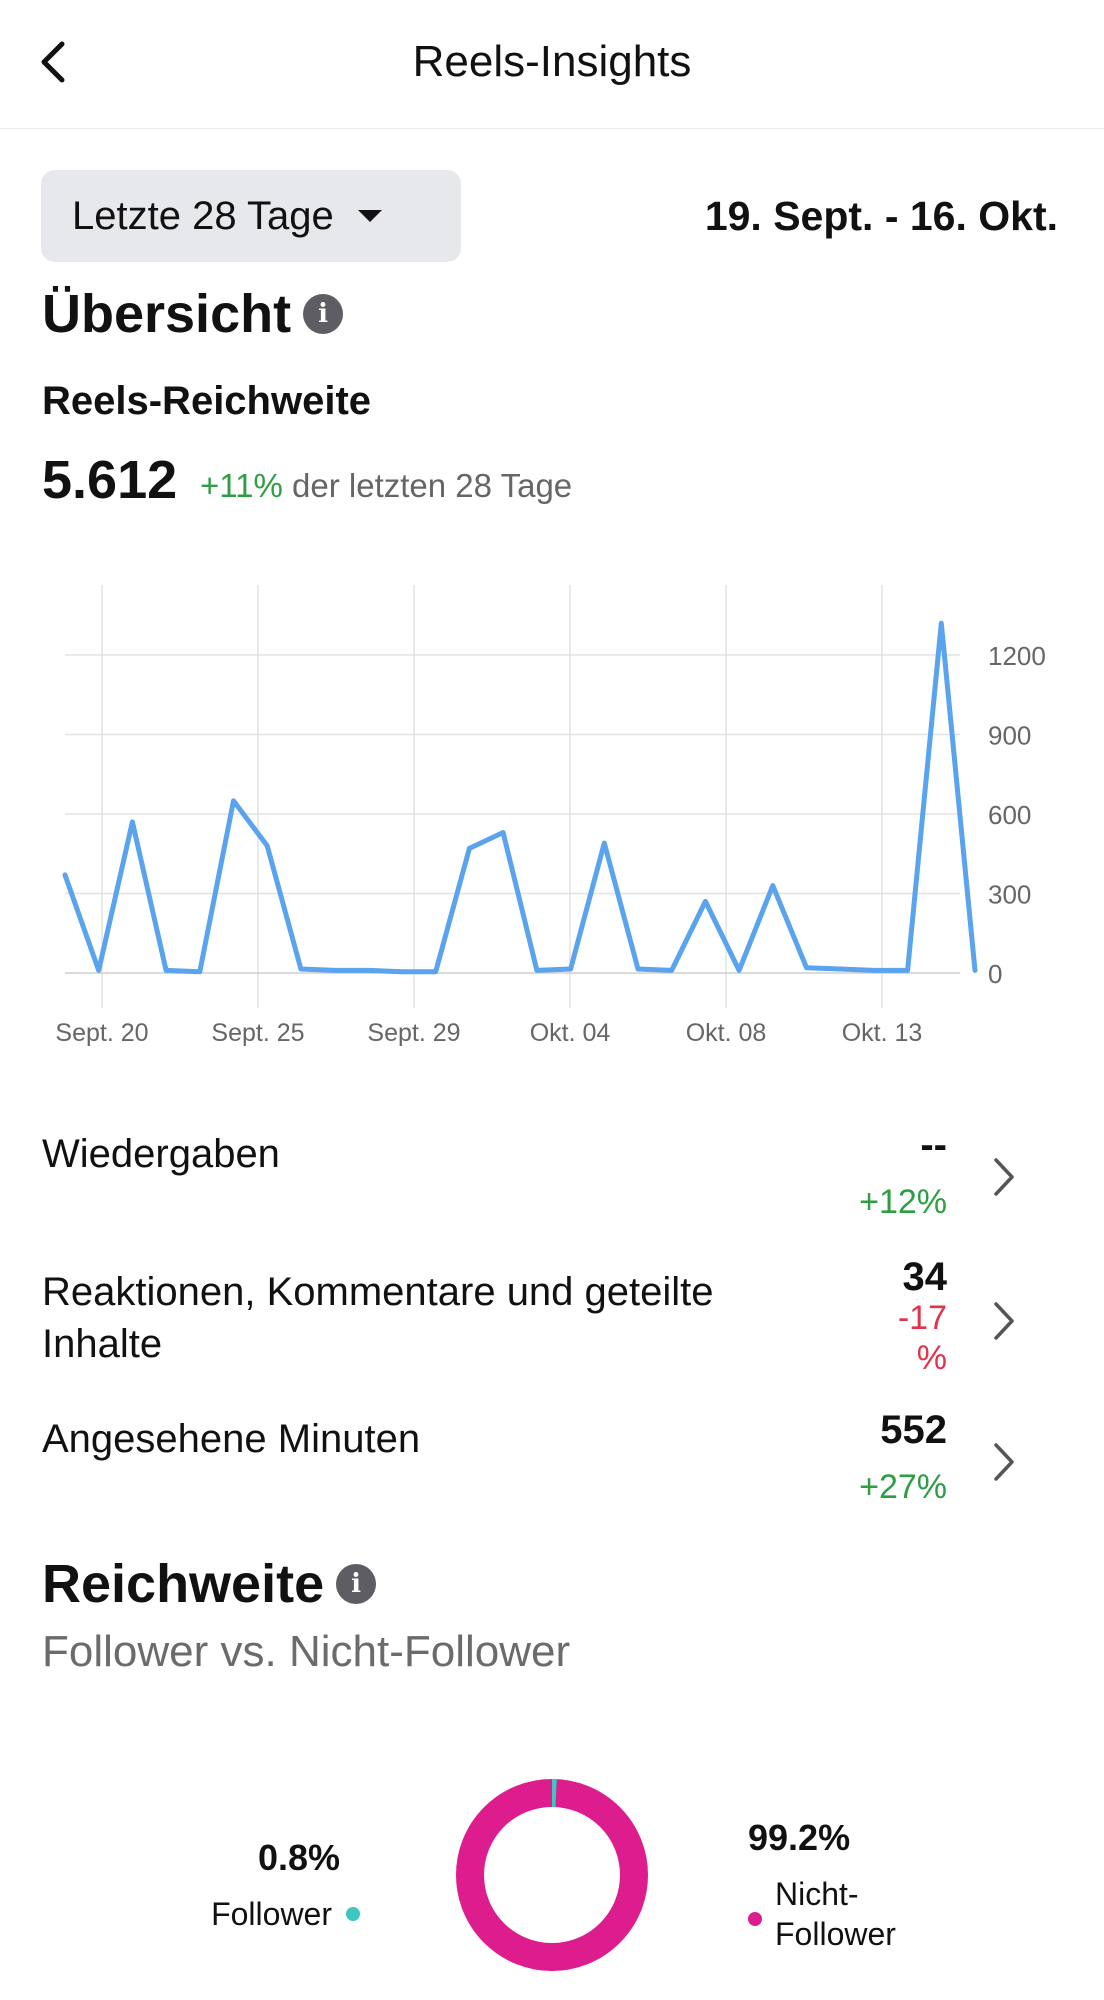  Describe the element at coordinates (1009, 815) in the screenshot. I see `y-tick-label: 600` at that location.